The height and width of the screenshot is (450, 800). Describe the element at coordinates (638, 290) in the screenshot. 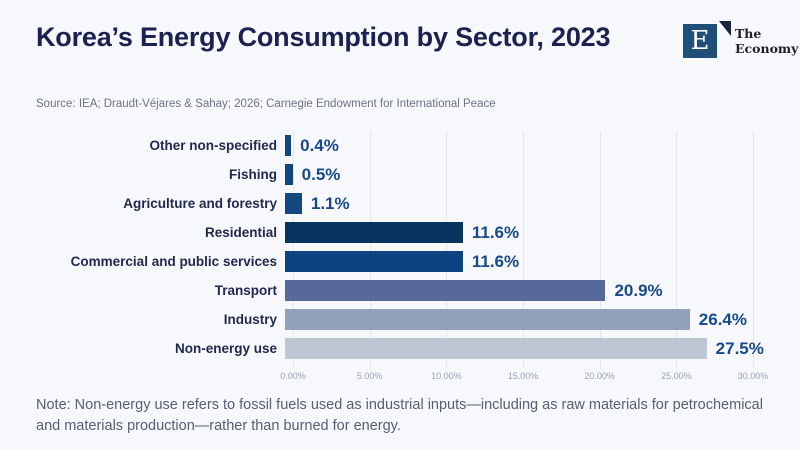

I see `value-label: 20.9%` at that location.